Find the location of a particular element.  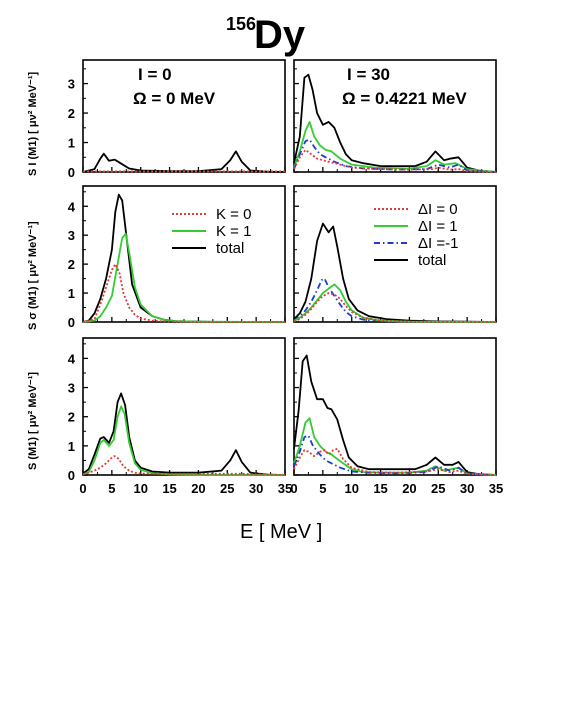

panel-top-right is located at coordinates (395, 116).